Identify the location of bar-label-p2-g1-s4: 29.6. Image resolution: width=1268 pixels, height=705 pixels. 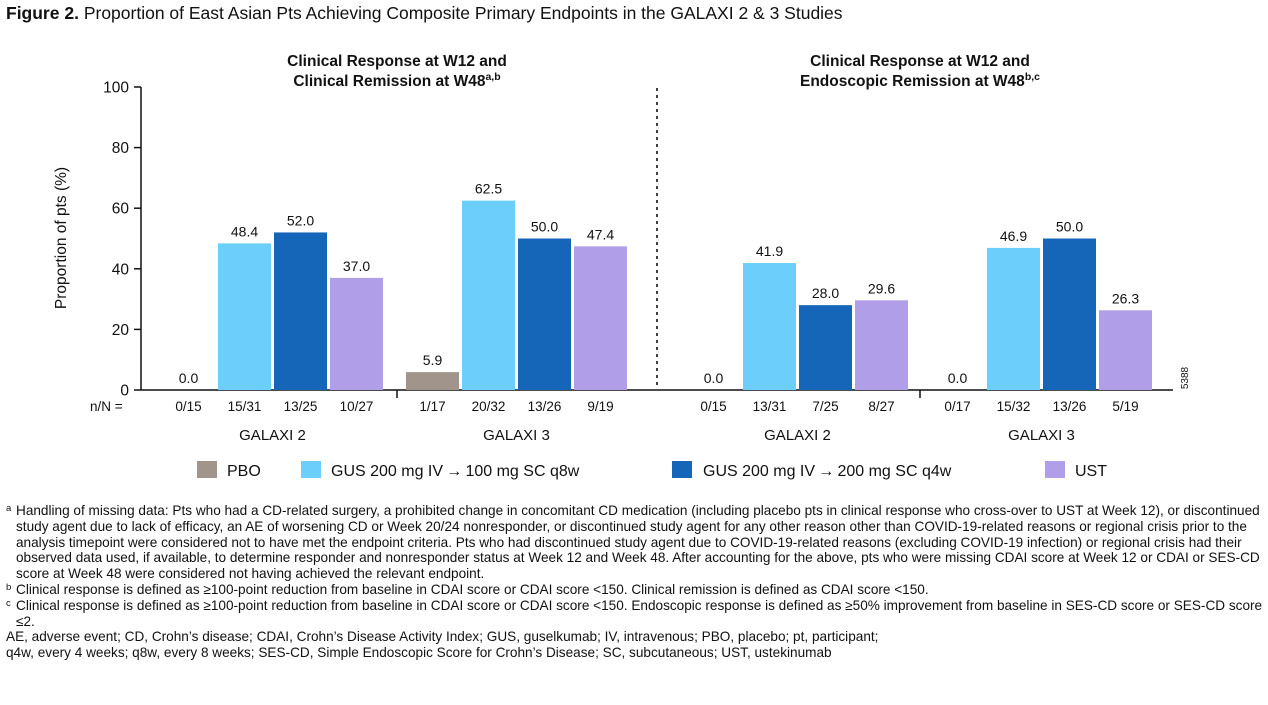
(881, 288).